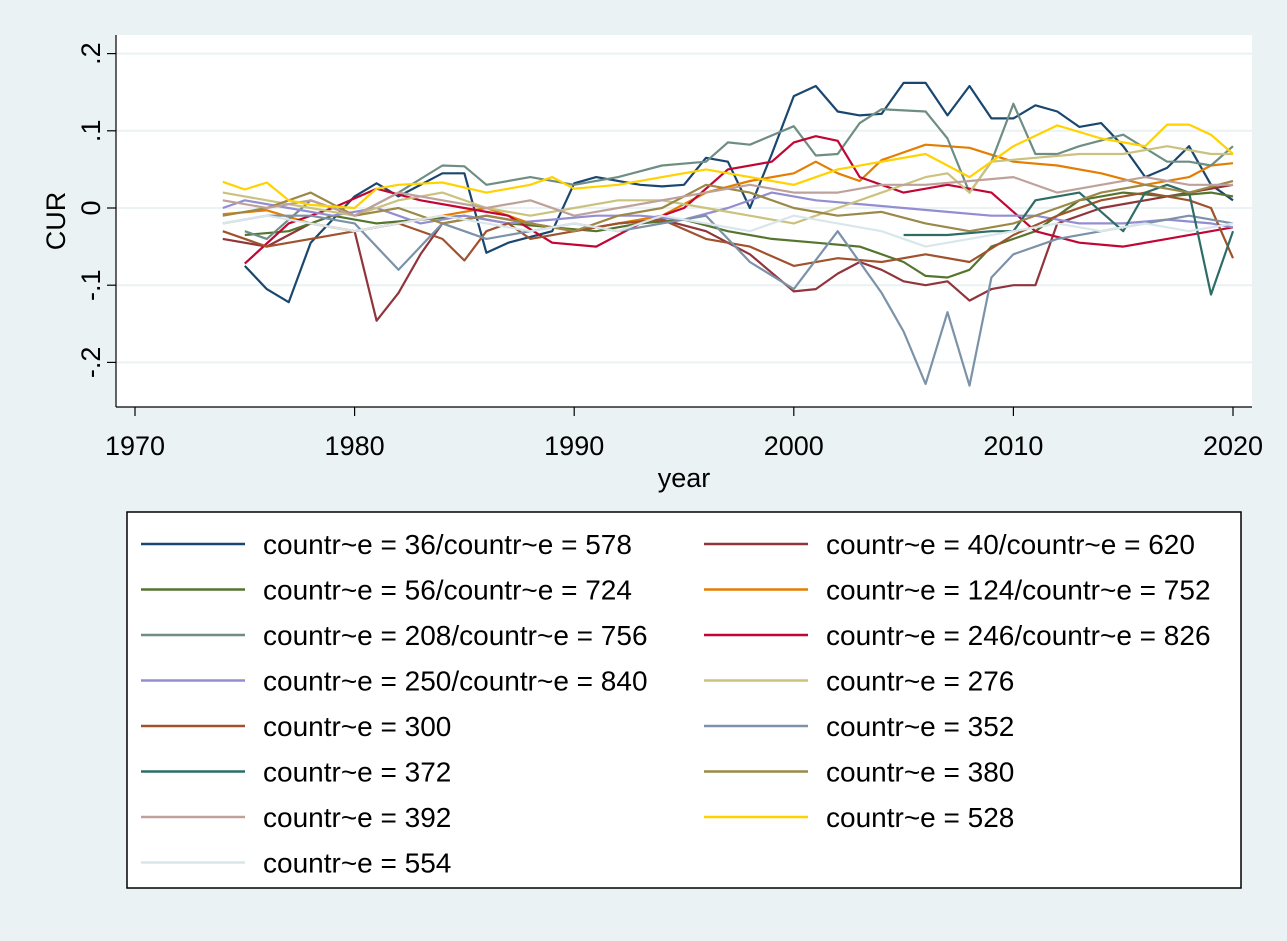  Describe the element at coordinates (684, 478) in the screenshot. I see `x-axis-title: year` at that location.